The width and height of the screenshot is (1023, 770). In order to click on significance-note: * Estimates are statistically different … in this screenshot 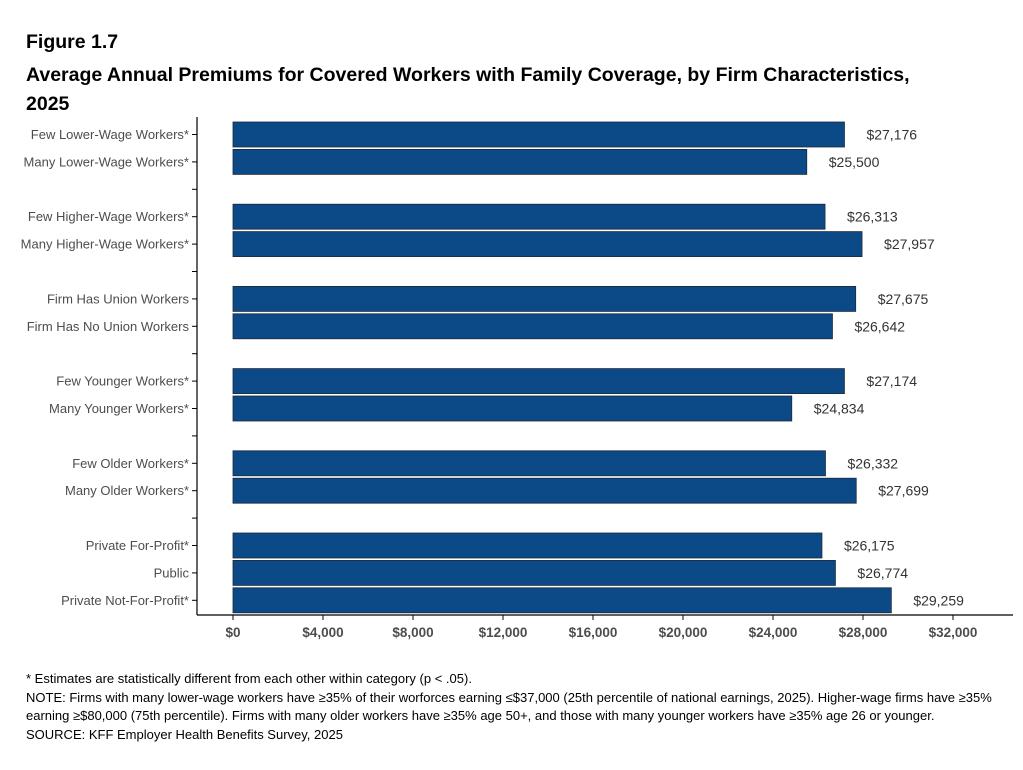, I will do `click(249, 678)`.